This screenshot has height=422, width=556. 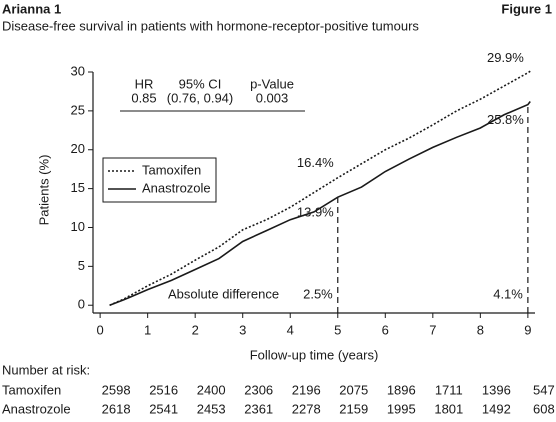 I want to click on risk-count: 2541, so click(x=163, y=408).